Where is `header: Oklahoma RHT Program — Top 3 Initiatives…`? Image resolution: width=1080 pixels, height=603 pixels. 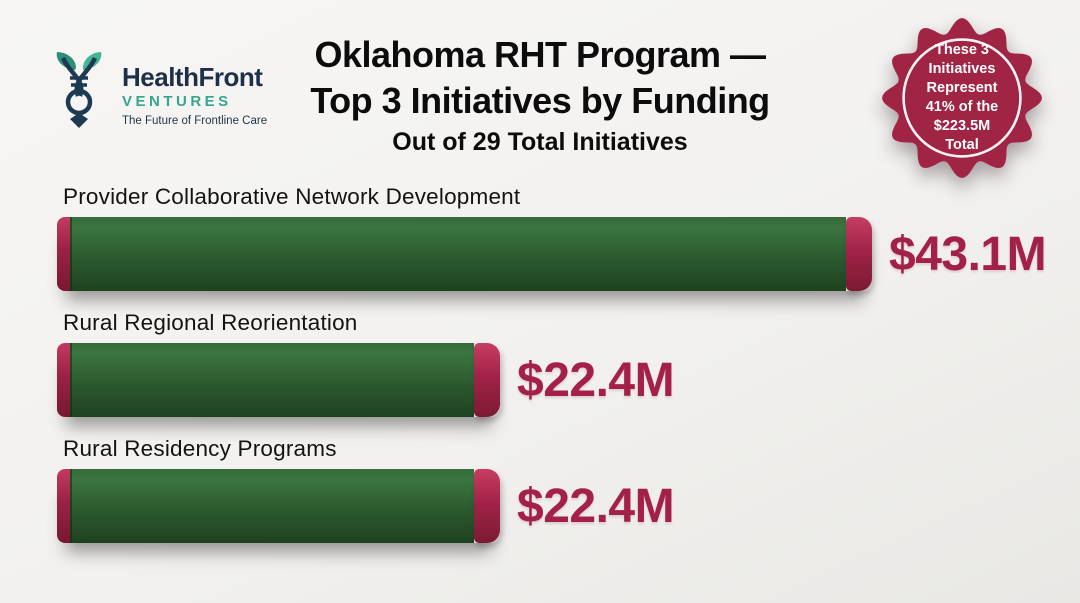 header: Oklahoma RHT Program — Top 3 Initiatives… is located at coordinates (540, 94).